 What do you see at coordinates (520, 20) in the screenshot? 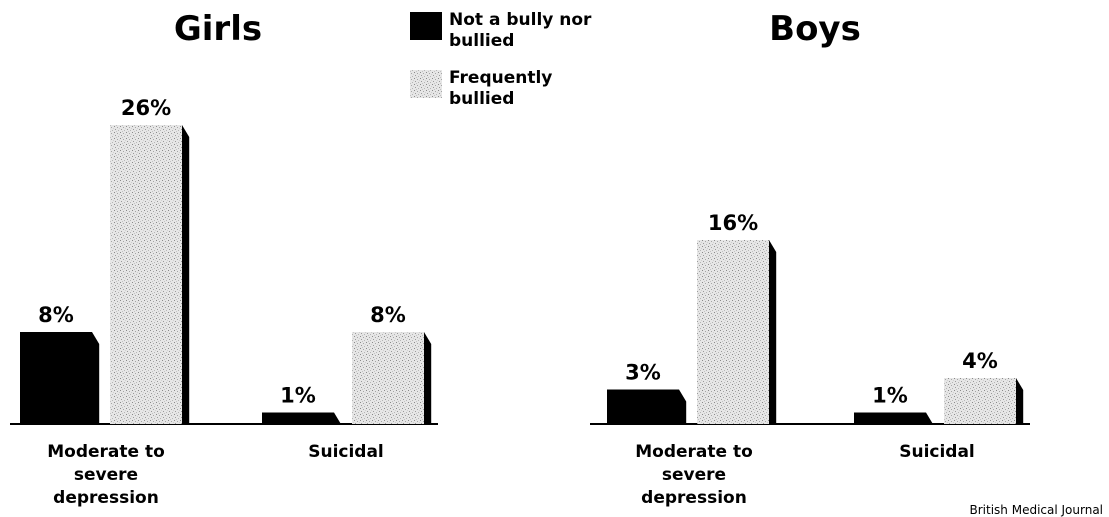
I see `legend-label-line: Not a bully nor` at bounding box center [520, 20].